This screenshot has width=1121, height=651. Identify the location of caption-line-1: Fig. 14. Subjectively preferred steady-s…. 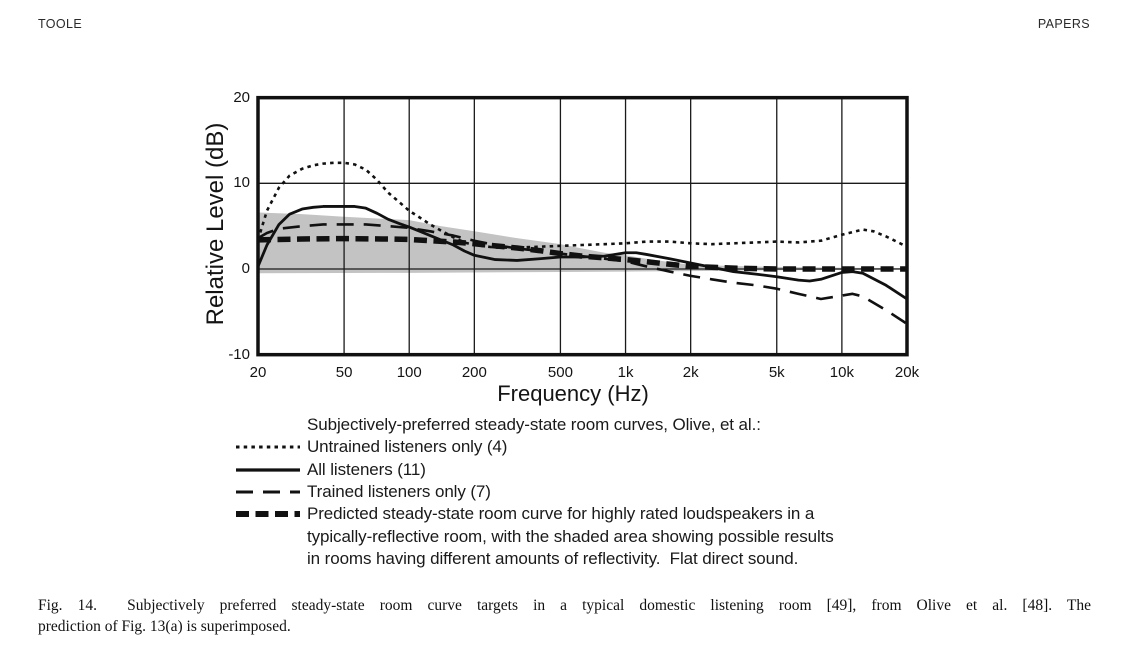
(564, 605).